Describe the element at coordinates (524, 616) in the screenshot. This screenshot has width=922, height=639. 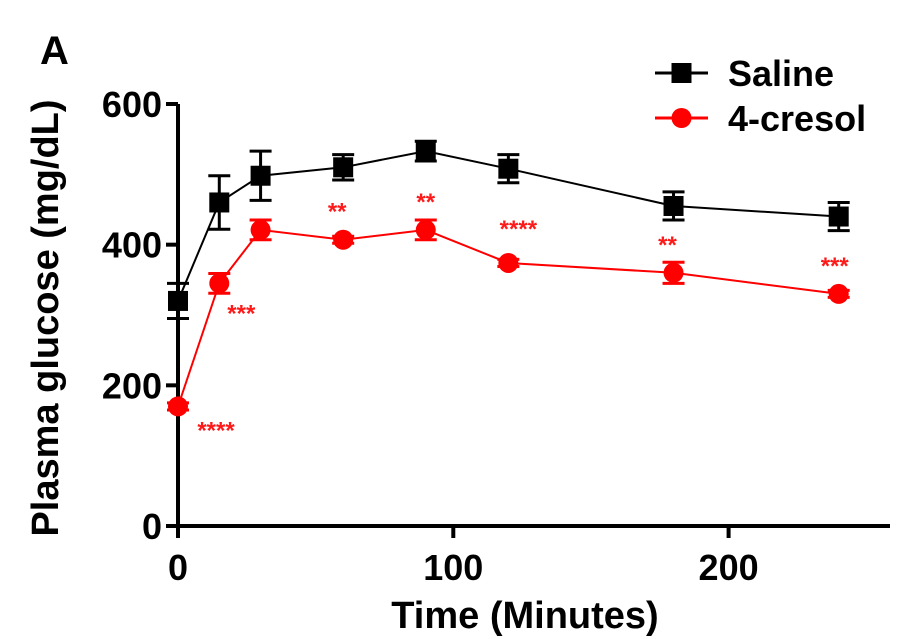
I see `x-axis-title: Time (Minutes)` at that location.